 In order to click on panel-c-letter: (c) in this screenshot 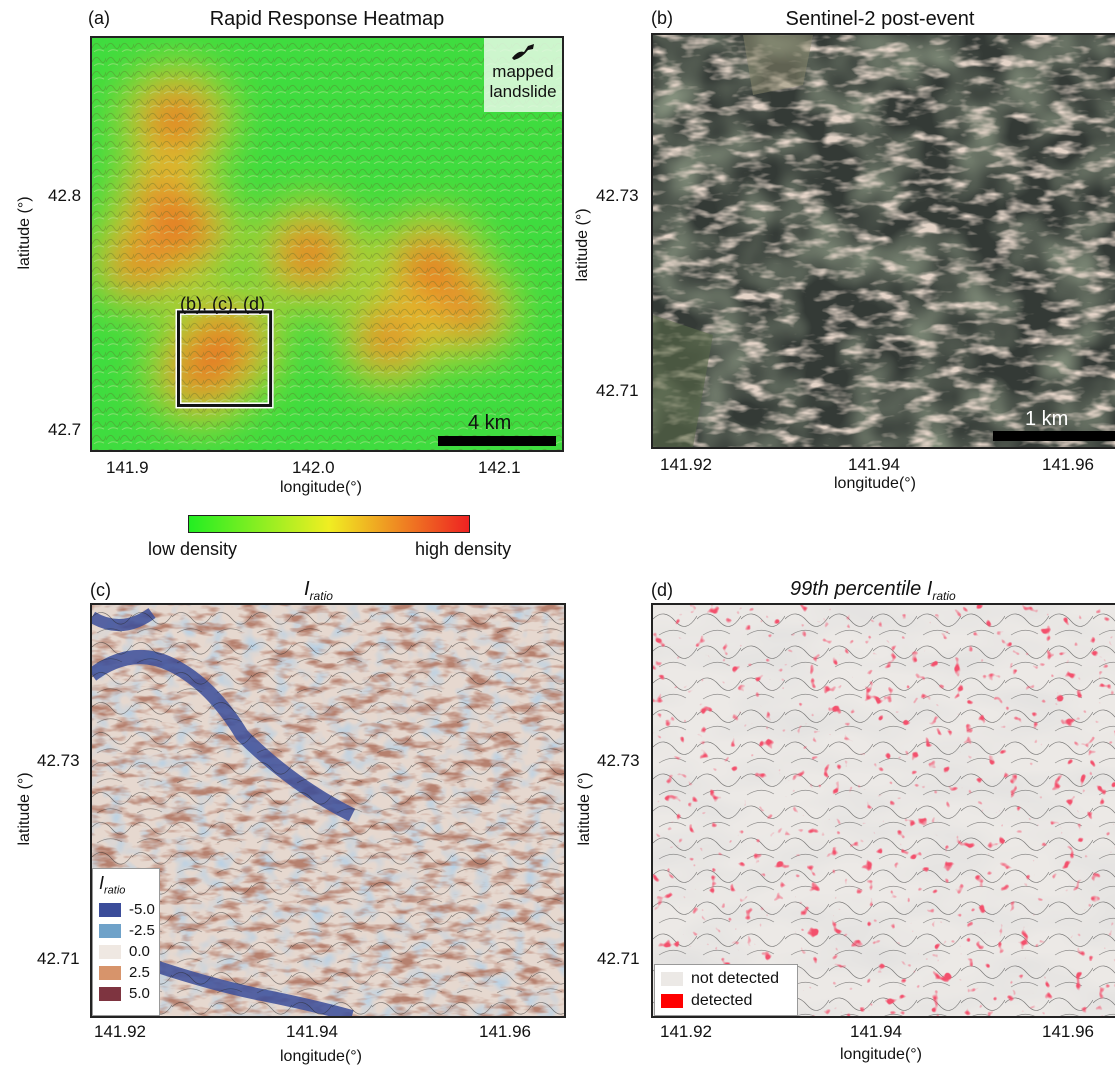, I will do `click(100, 590)`.